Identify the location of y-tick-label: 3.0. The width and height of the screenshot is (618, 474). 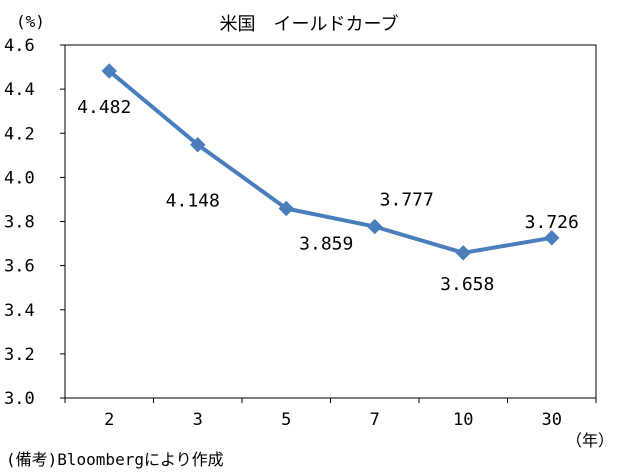
(19, 399).